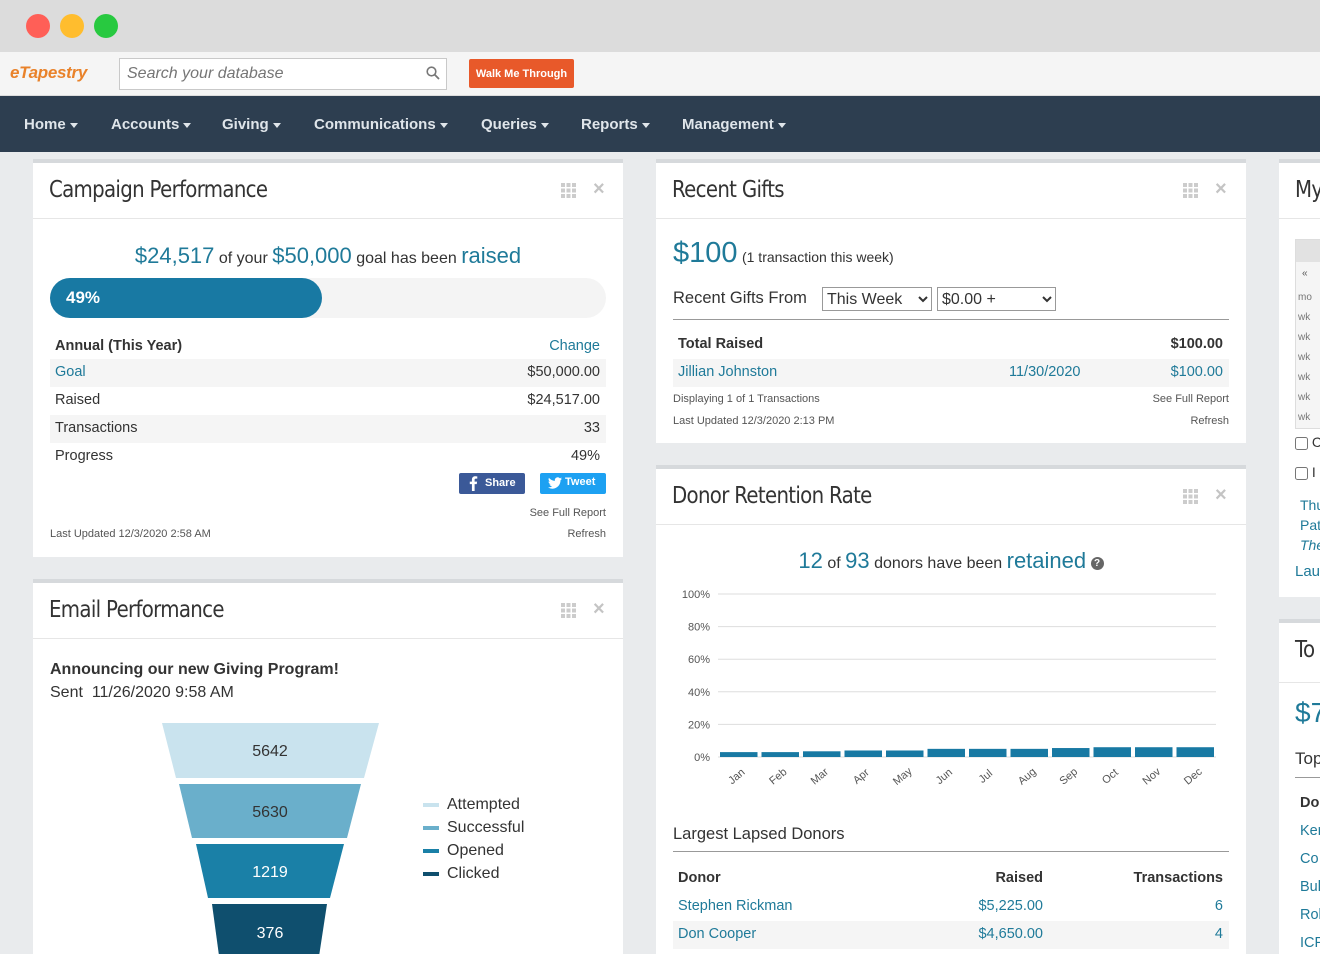  I want to click on legend-successful: Successful, so click(473, 828).